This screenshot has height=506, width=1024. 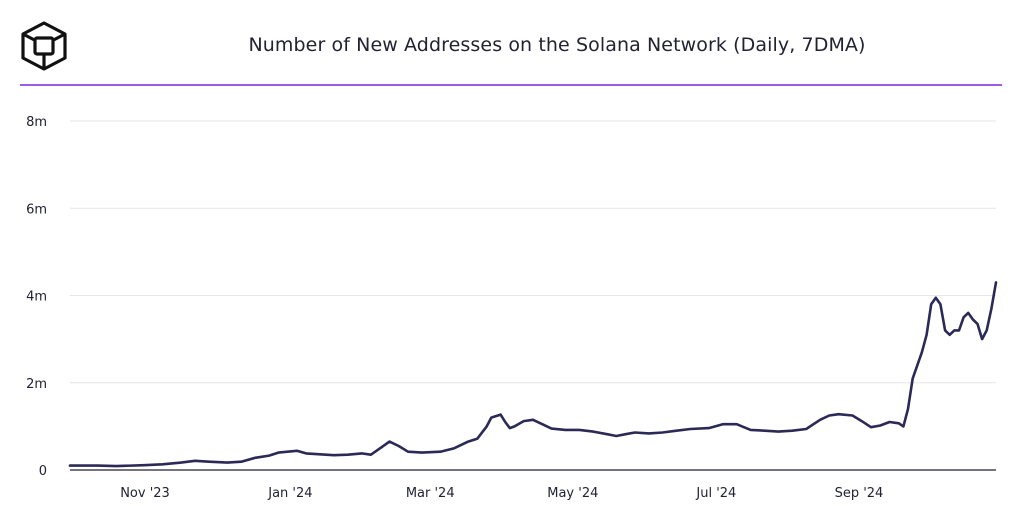 I want to click on y-axis-labels: 0 2m 4m 6m 8m, so click(x=36, y=297).